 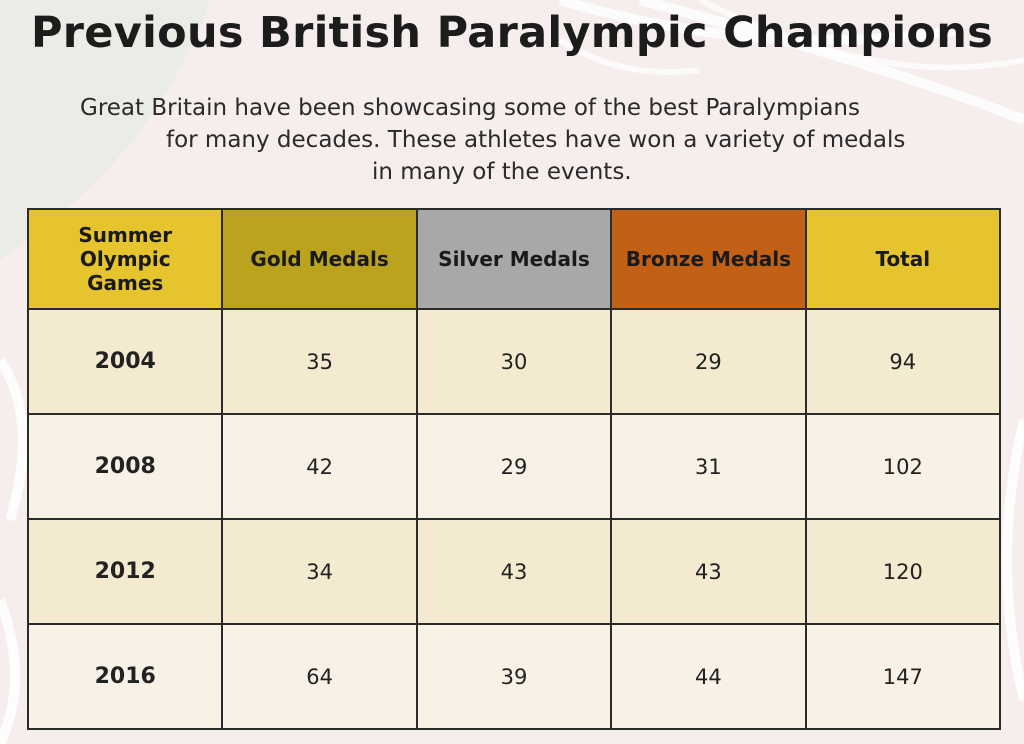 I want to click on table-row: 2008 42 29 31 102, so click(x=514, y=466).